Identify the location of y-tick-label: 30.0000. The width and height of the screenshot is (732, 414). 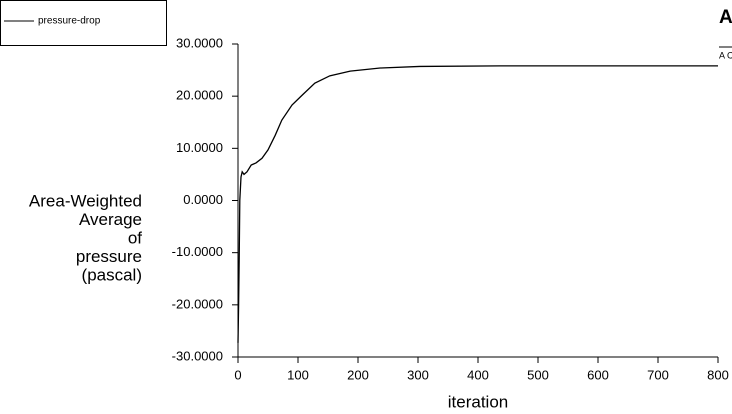
(199, 42).